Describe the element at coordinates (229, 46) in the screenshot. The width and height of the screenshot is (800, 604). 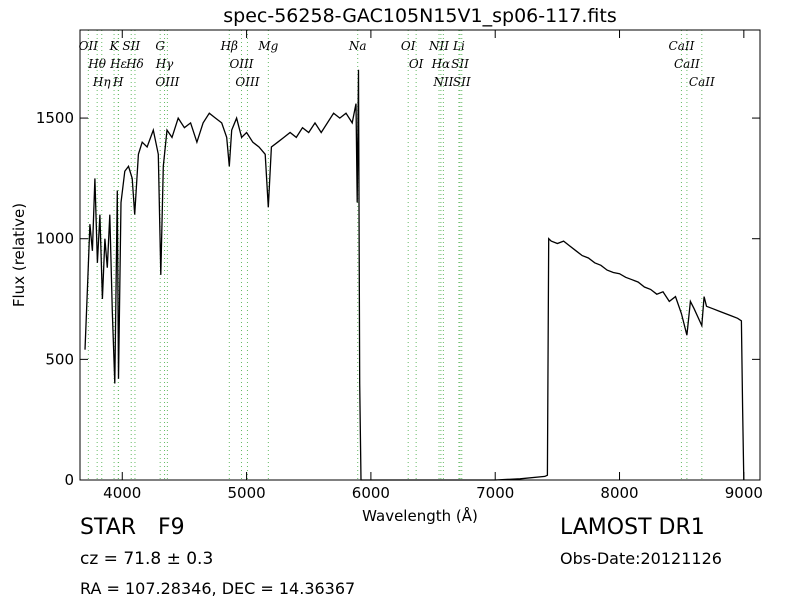
I see `line-label: Hβ` at that location.